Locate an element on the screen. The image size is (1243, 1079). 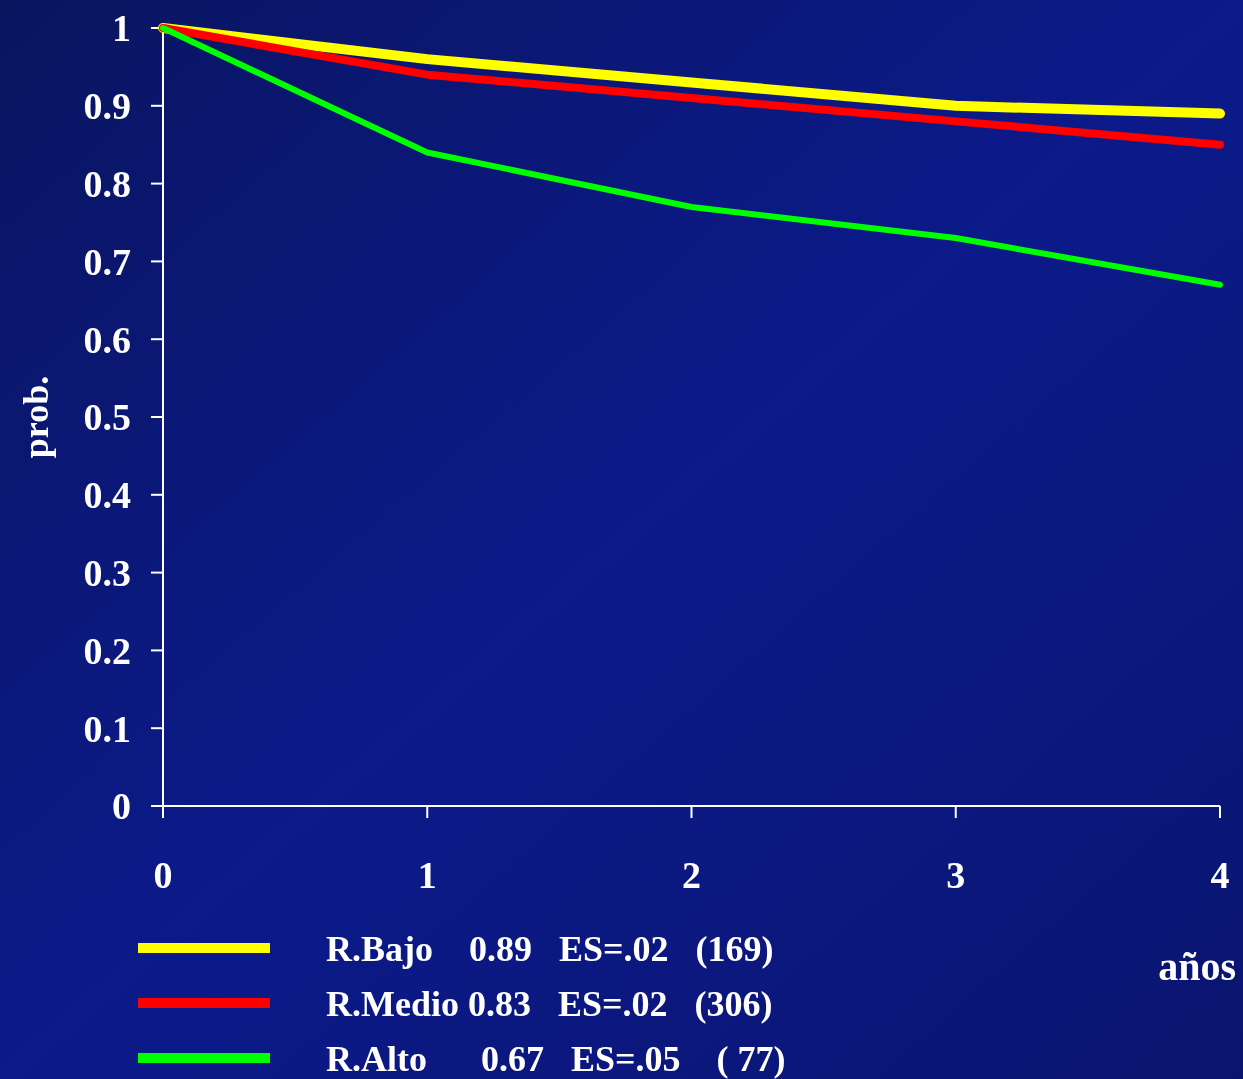
legend-label: R.Bajo 0.89 ES=.02 (169) is located at coordinates (550, 948).